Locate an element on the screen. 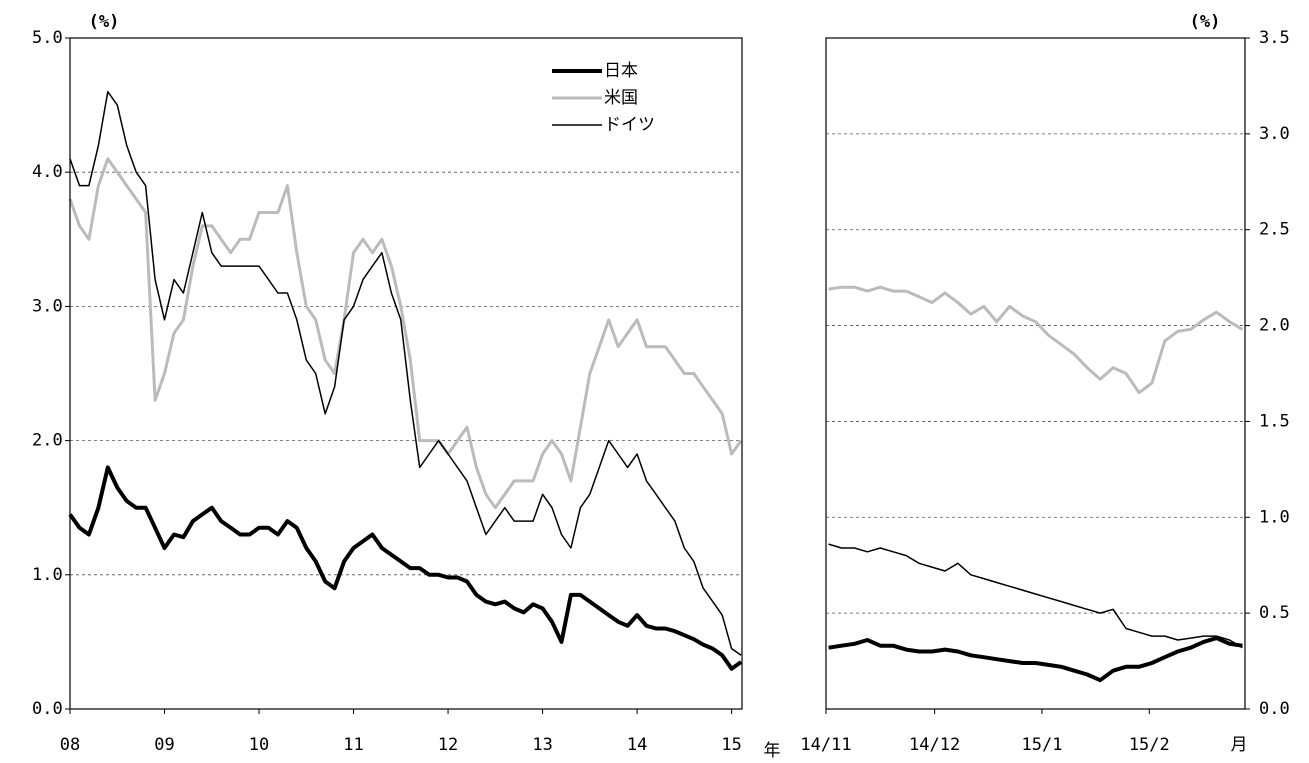 Image resolution: width=1309 pixels, height=763 pixels. x-tick-label: 15 is located at coordinates (731, 745).